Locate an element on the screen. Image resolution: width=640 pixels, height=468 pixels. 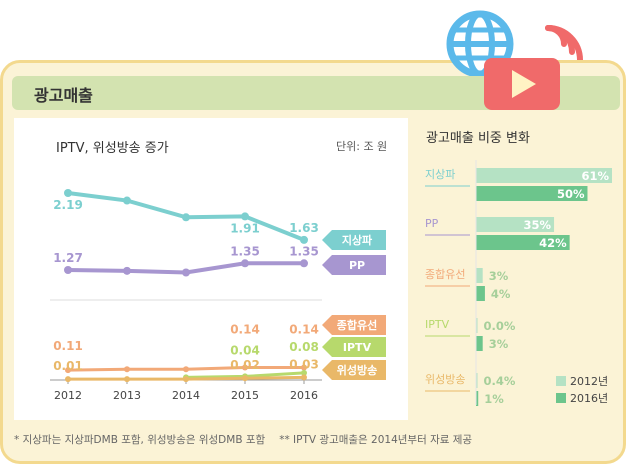
bar-value-label: 1% is located at coordinates (494, 399).